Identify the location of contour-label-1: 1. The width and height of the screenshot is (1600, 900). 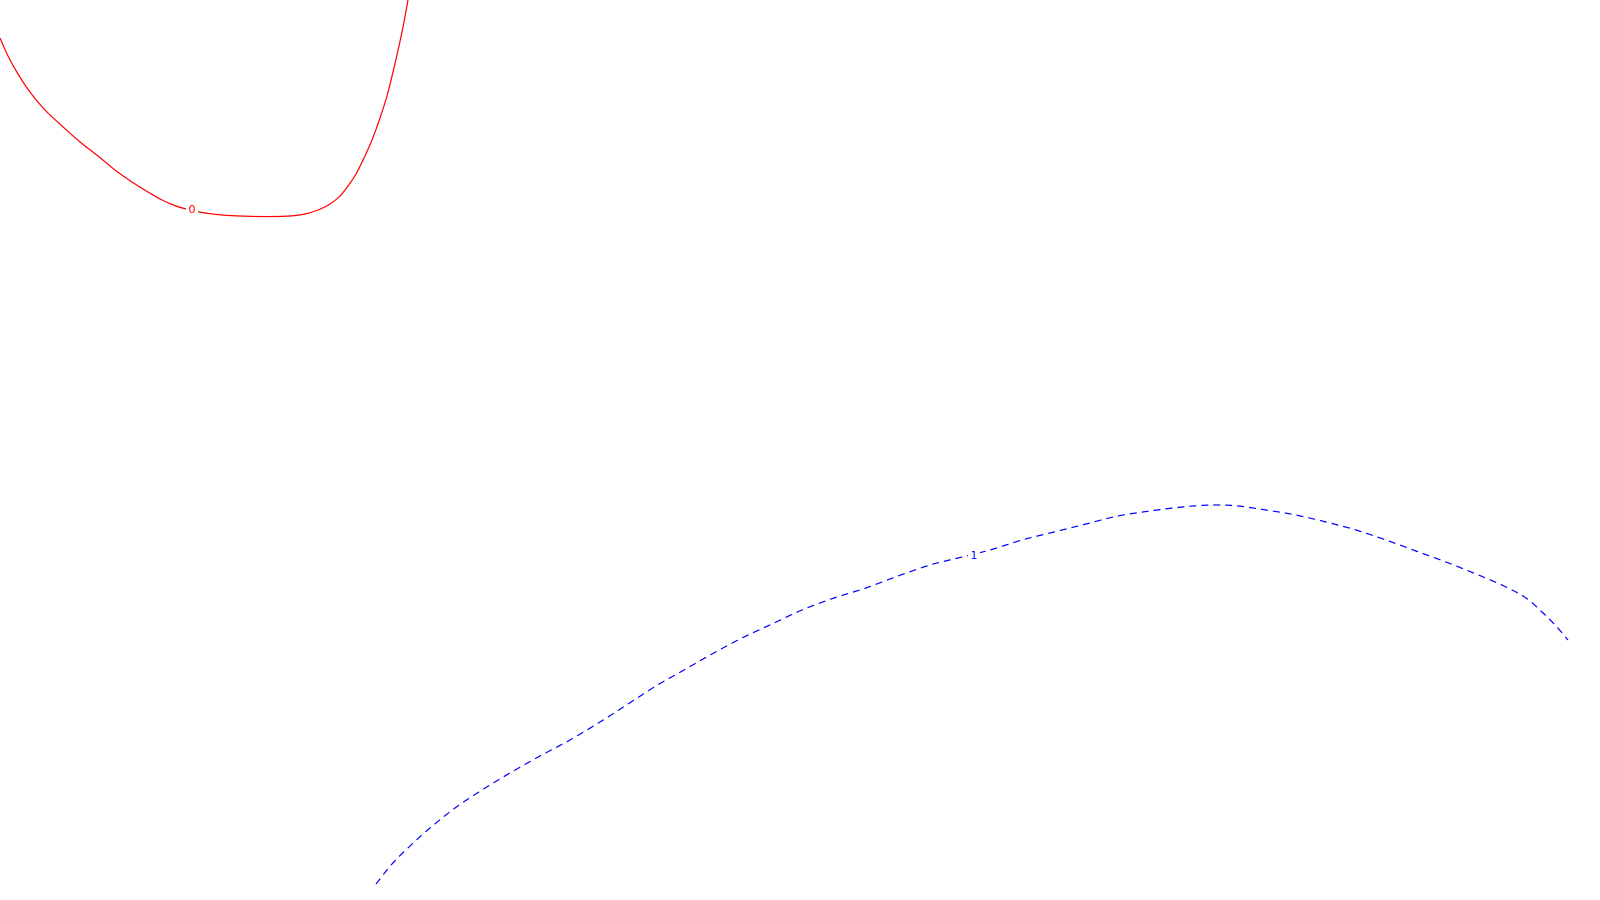
(974, 555).